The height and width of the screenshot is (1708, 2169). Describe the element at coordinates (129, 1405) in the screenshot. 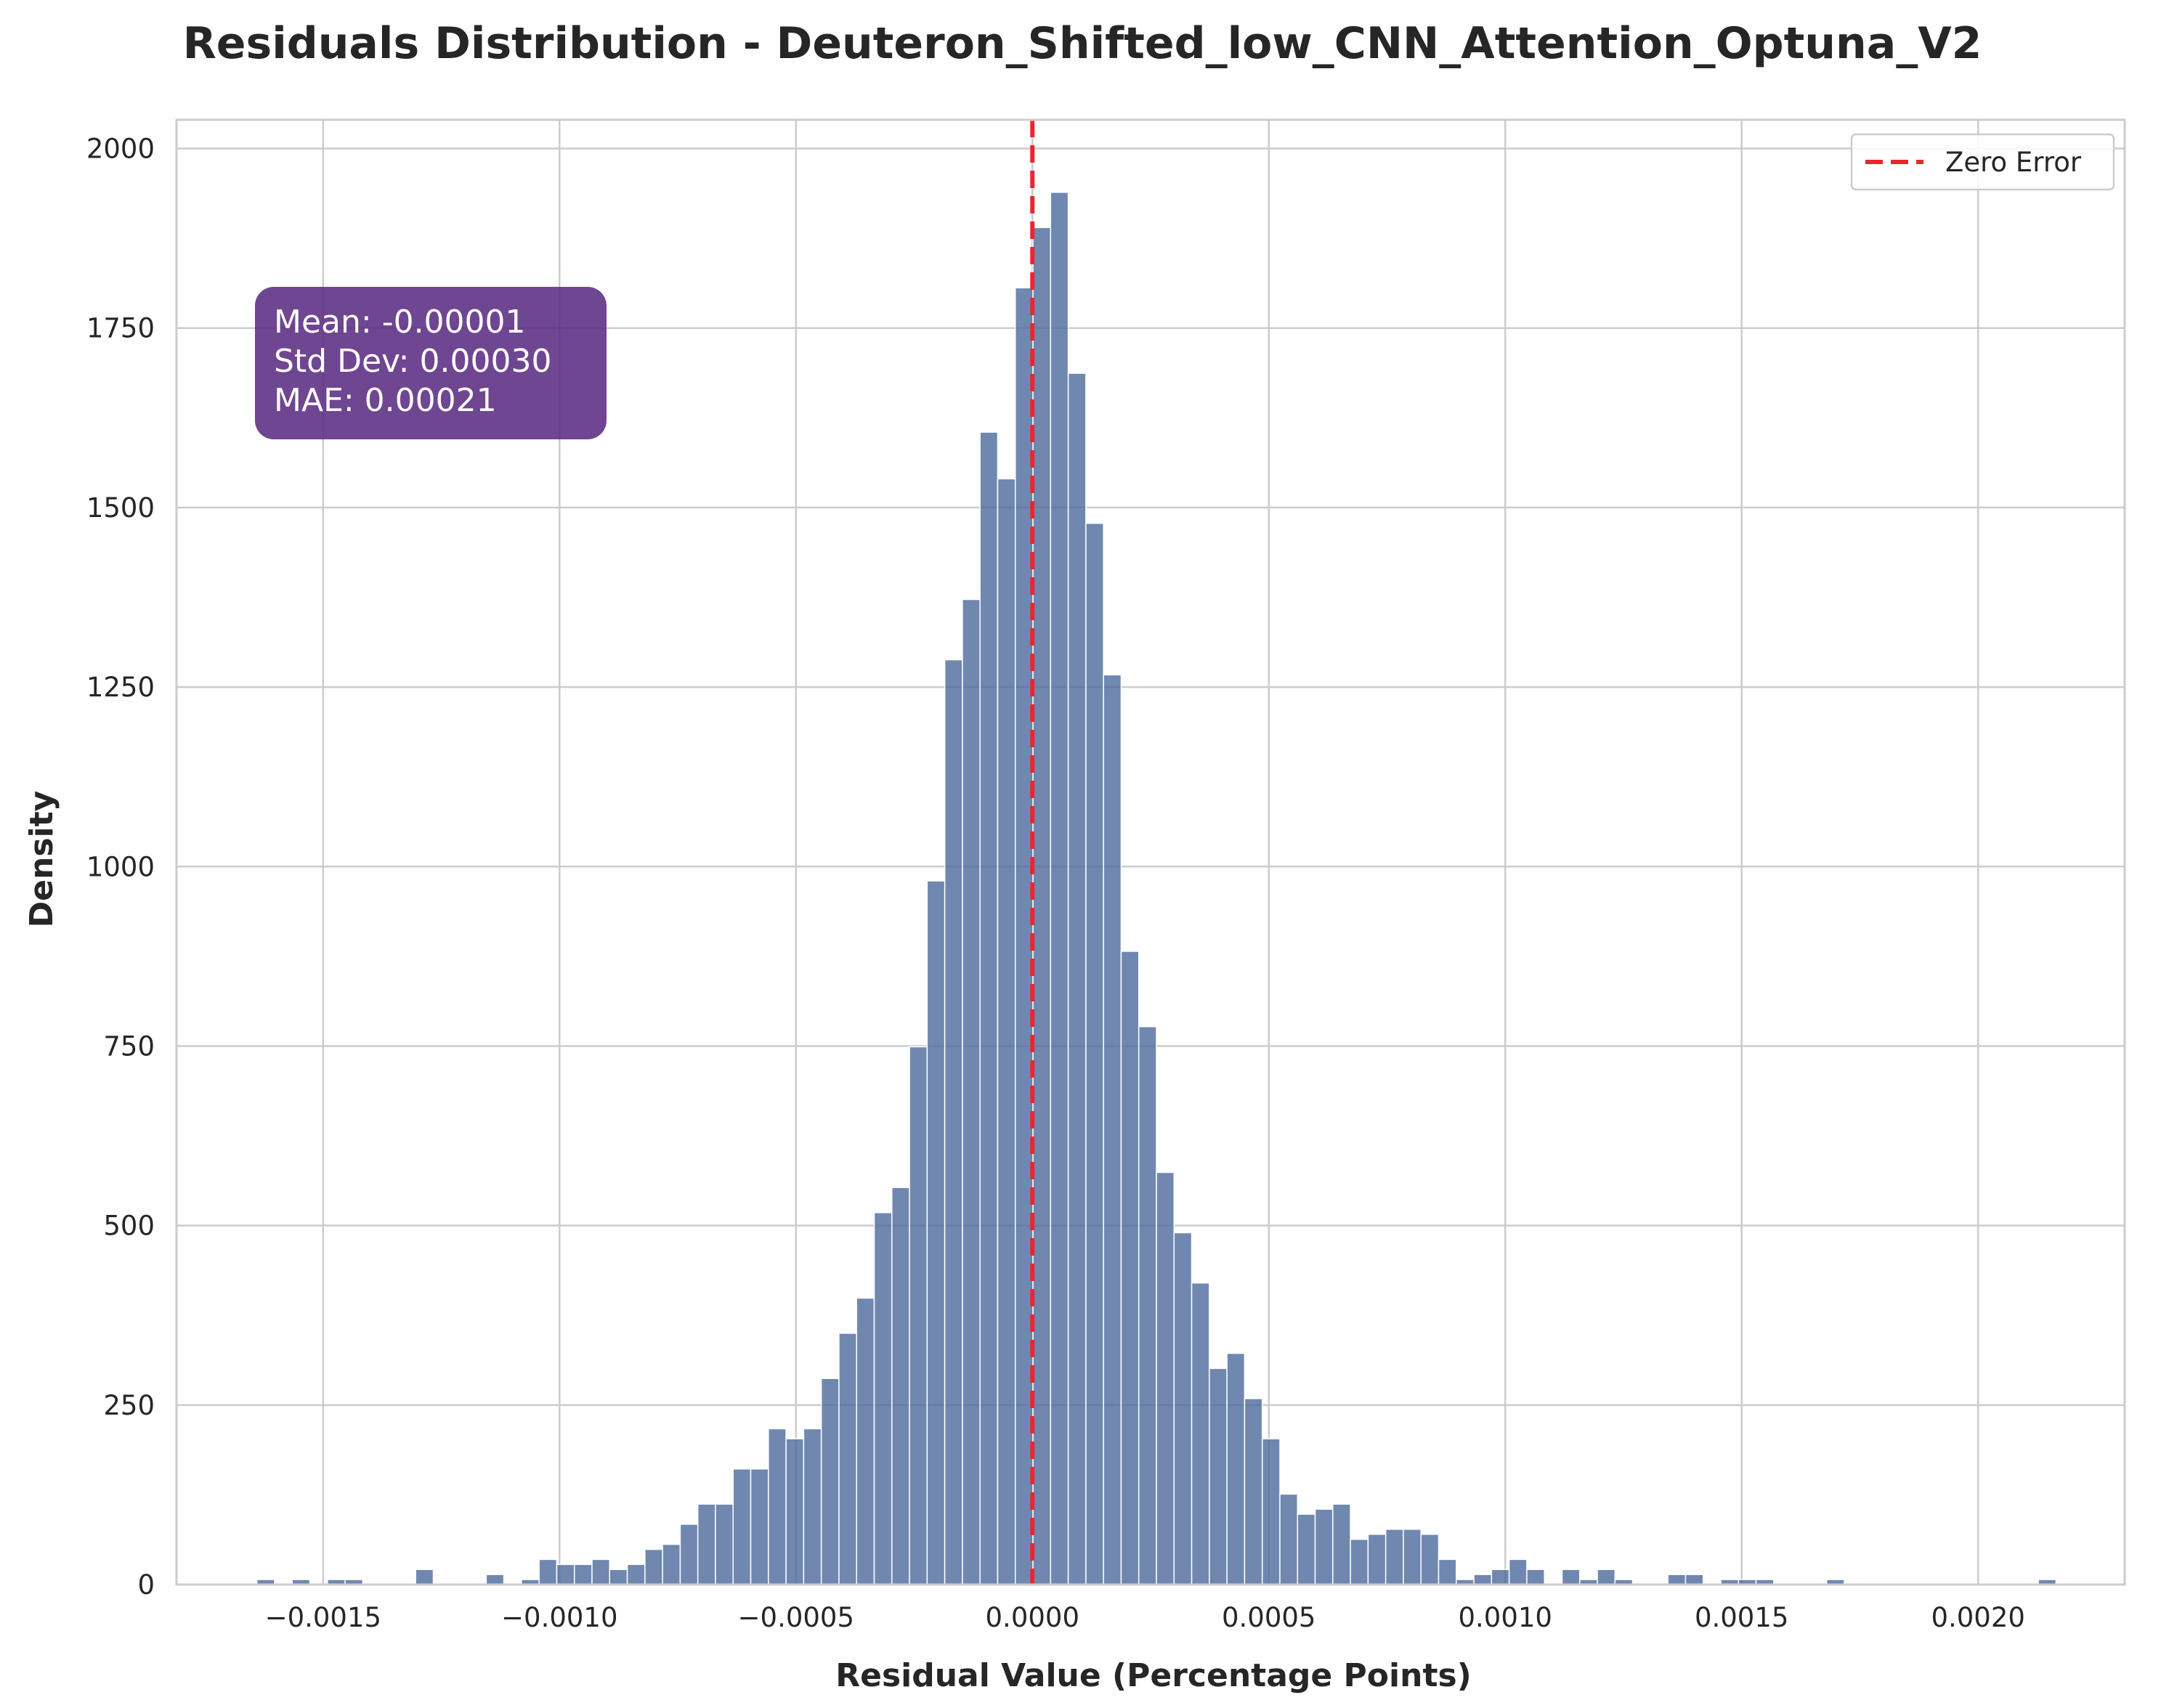

I see `y-tick-label: 250` at that location.